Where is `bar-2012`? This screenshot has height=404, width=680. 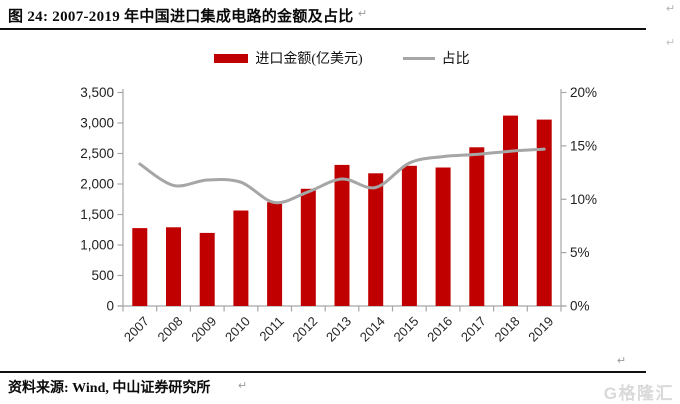 bar-2012 is located at coordinates (308, 247).